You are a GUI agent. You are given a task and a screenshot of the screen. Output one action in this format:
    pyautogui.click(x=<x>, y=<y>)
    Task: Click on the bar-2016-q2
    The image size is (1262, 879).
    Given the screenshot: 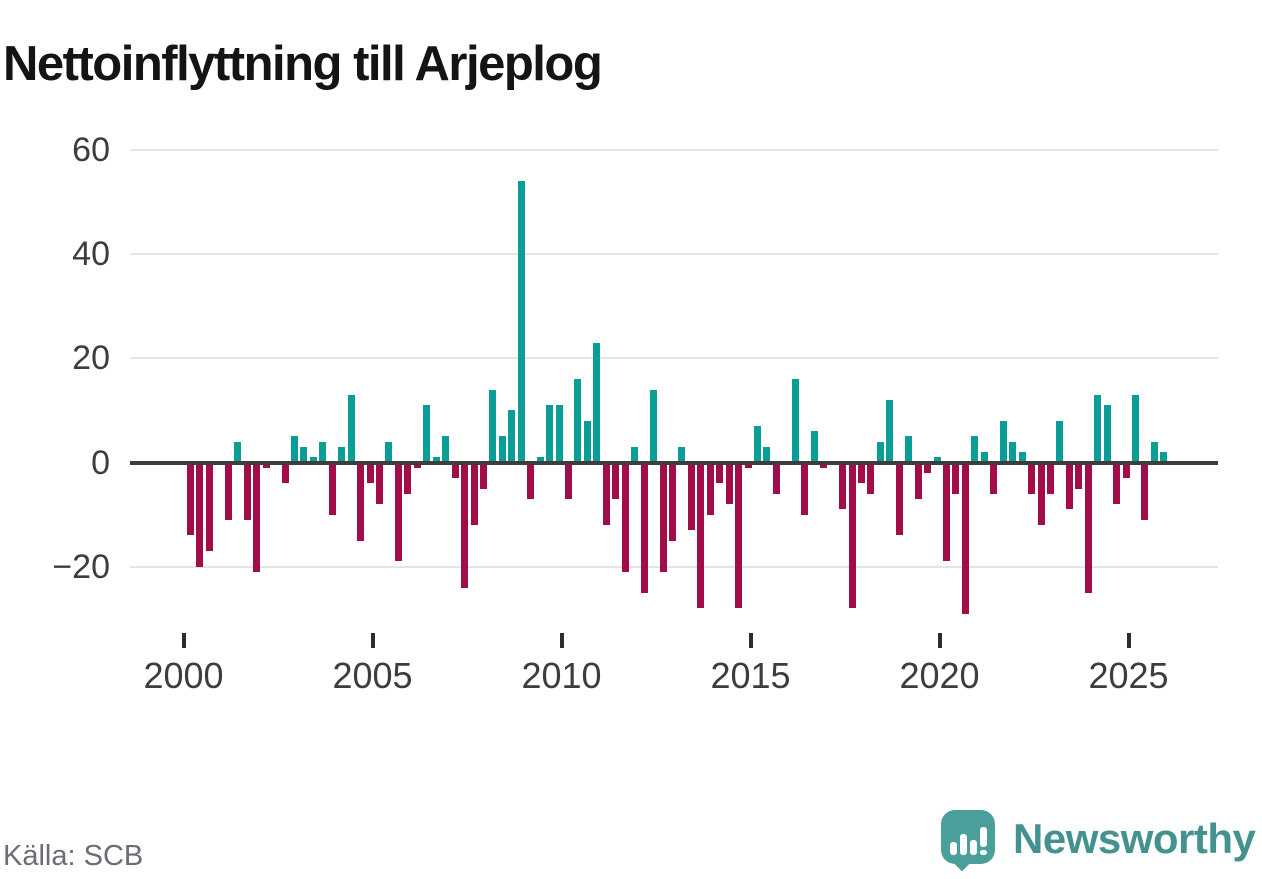 What is the action you would take?
    pyautogui.click(x=805, y=488)
    